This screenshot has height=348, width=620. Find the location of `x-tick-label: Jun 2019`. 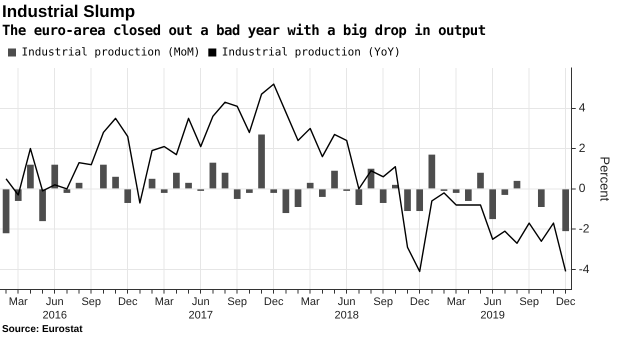

x-tick-label: Jun 2019 is located at coordinates (492, 309).